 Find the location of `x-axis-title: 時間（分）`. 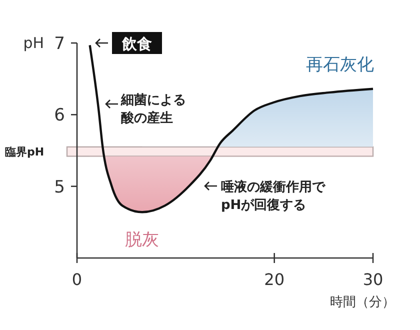

x-axis-title: 時間（分） is located at coordinates (362, 302).